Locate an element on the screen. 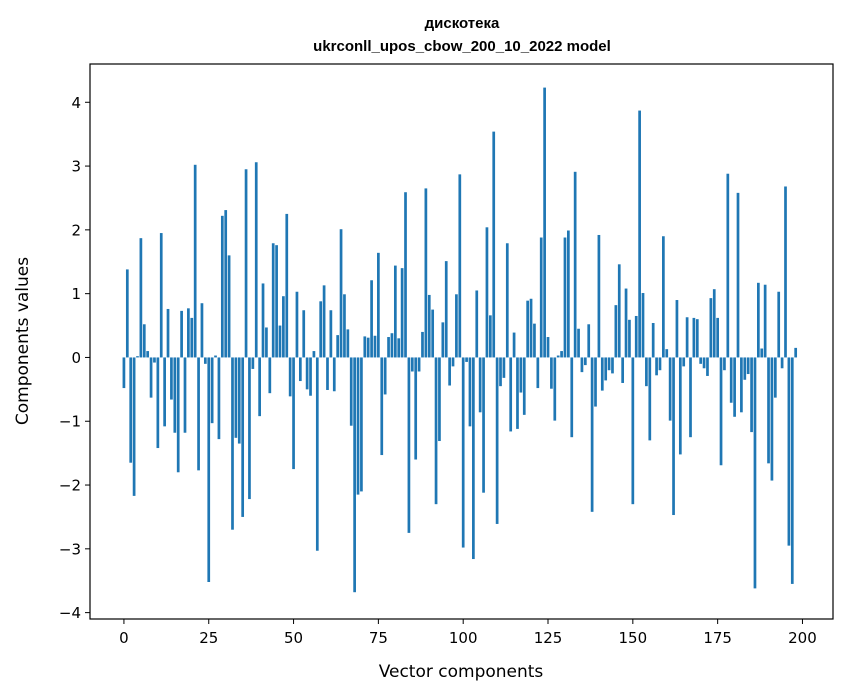 This screenshot has width=847, height=696. x-tick-label: 200 is located at coordinates (802, 638).